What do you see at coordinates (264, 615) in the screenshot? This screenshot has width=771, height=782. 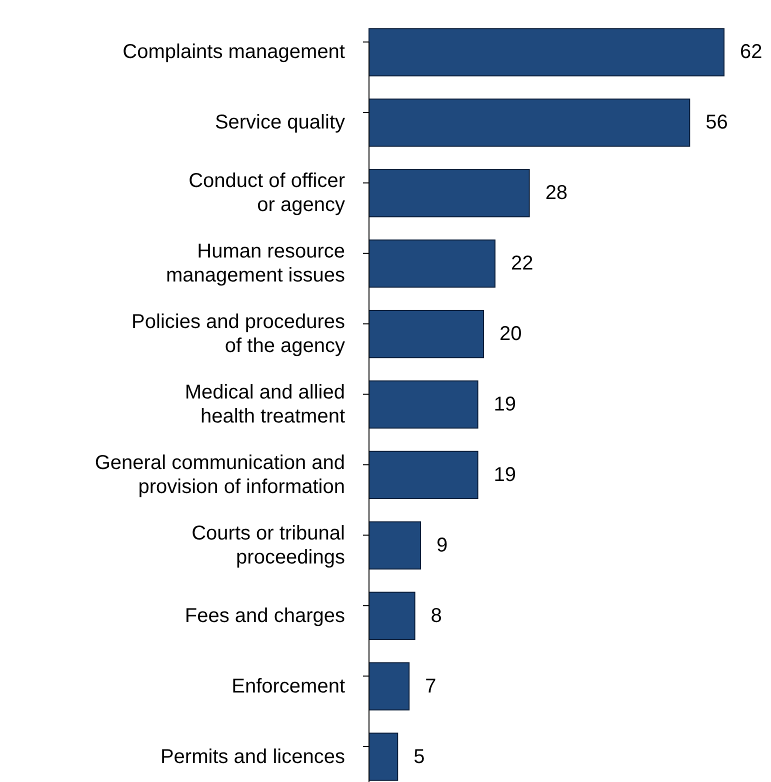 I see `y-tick-label: Fees and charges` at bounding box center [264, 615].